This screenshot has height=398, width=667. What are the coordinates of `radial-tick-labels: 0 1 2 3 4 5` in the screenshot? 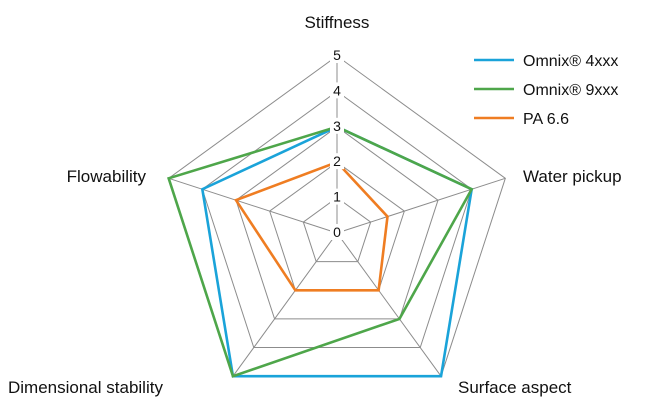 It's located at (337, 143).